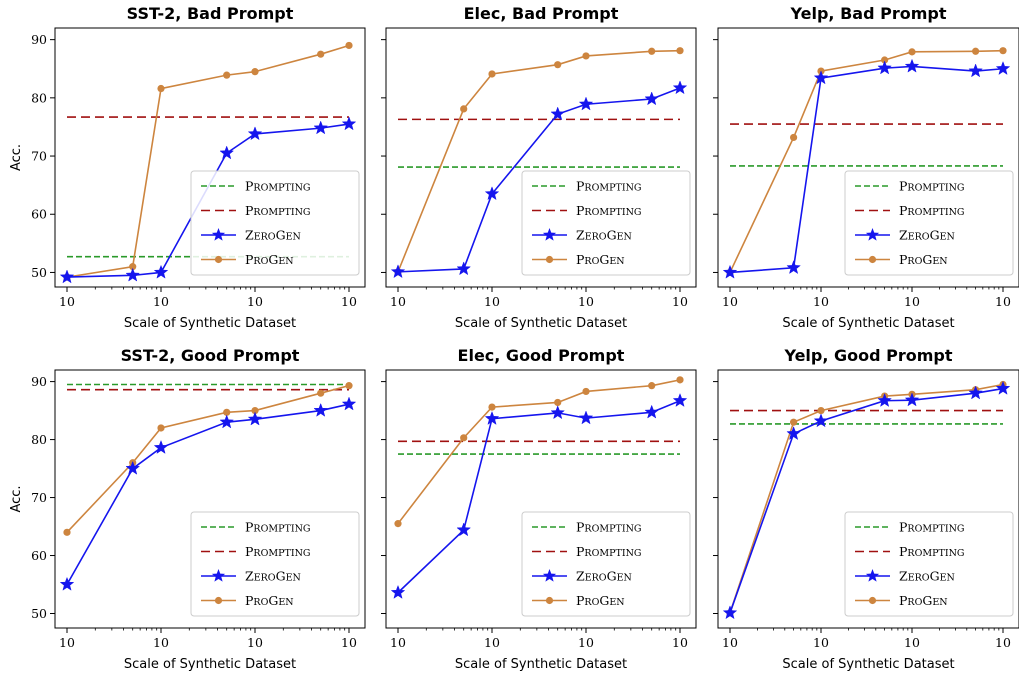 Image resolution: width=1019 pixels, height=678 pixels. Describe the element at coordinates (541, 13) in the screenshot. I see `chart-title: Elec, Bad Prompt` at that location.